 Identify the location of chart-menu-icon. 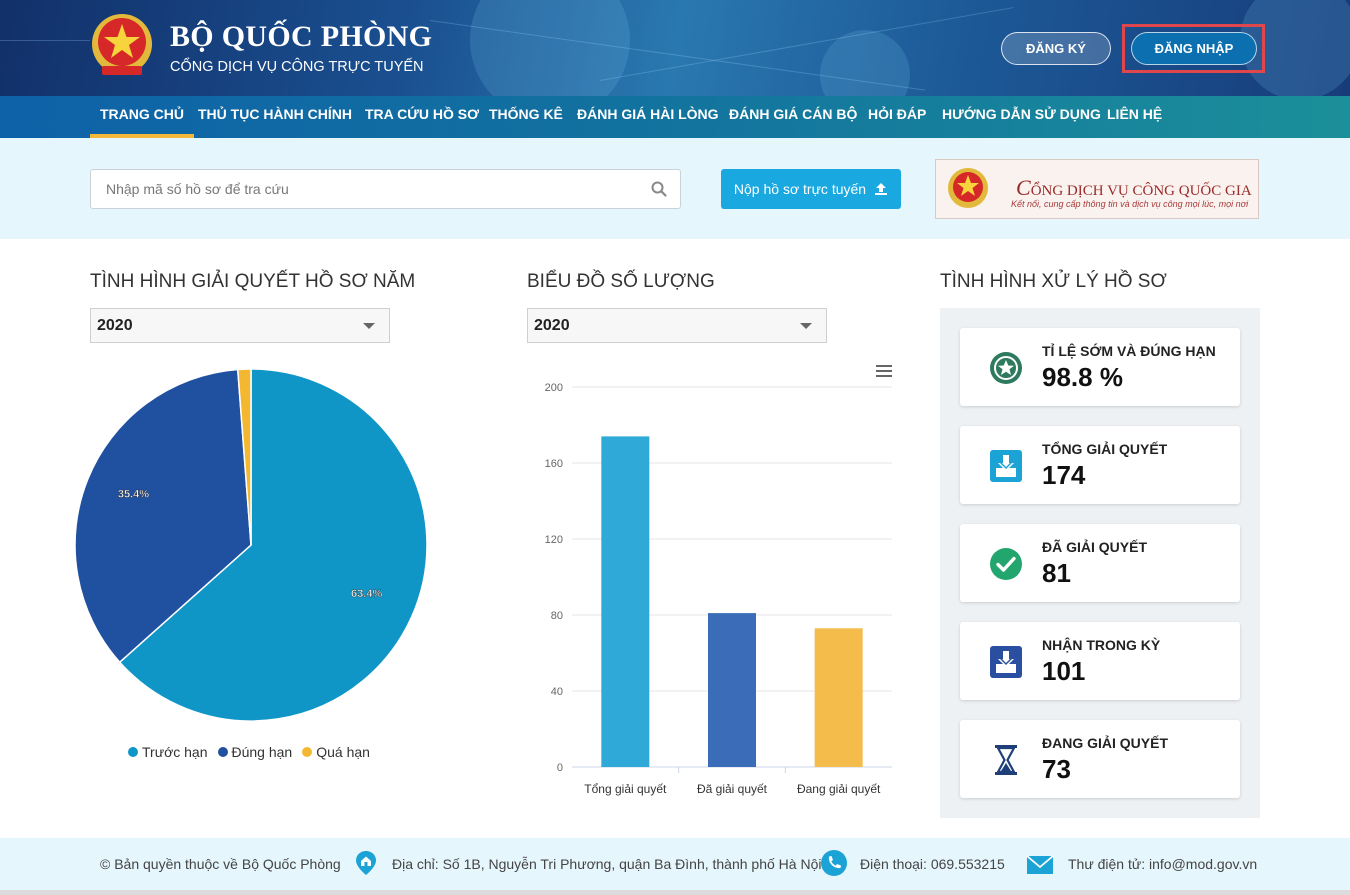
(884, 371).